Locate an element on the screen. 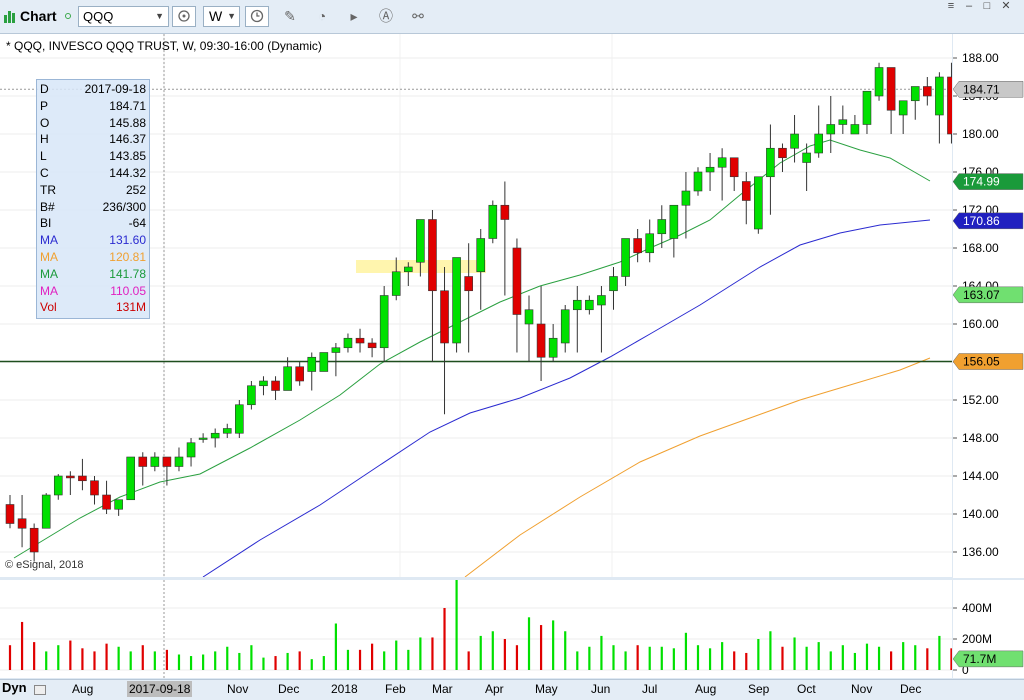  draw-tool-button: ✎ is located at coordinates (290, 16).